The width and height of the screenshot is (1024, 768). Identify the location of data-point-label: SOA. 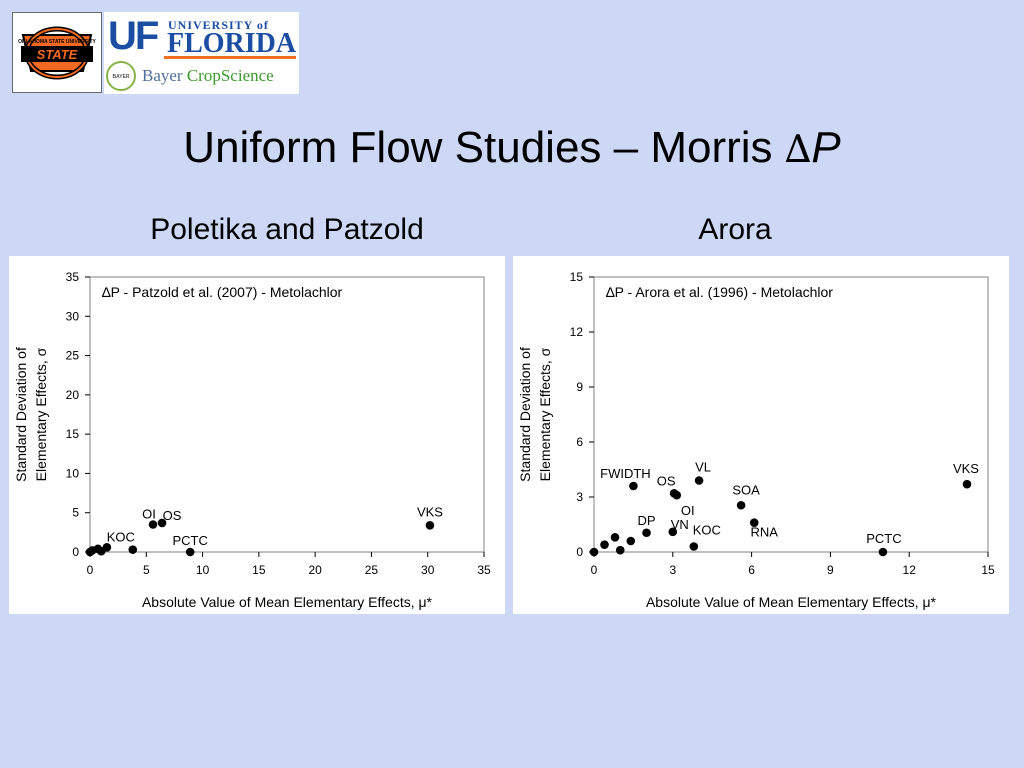
(746, 489).